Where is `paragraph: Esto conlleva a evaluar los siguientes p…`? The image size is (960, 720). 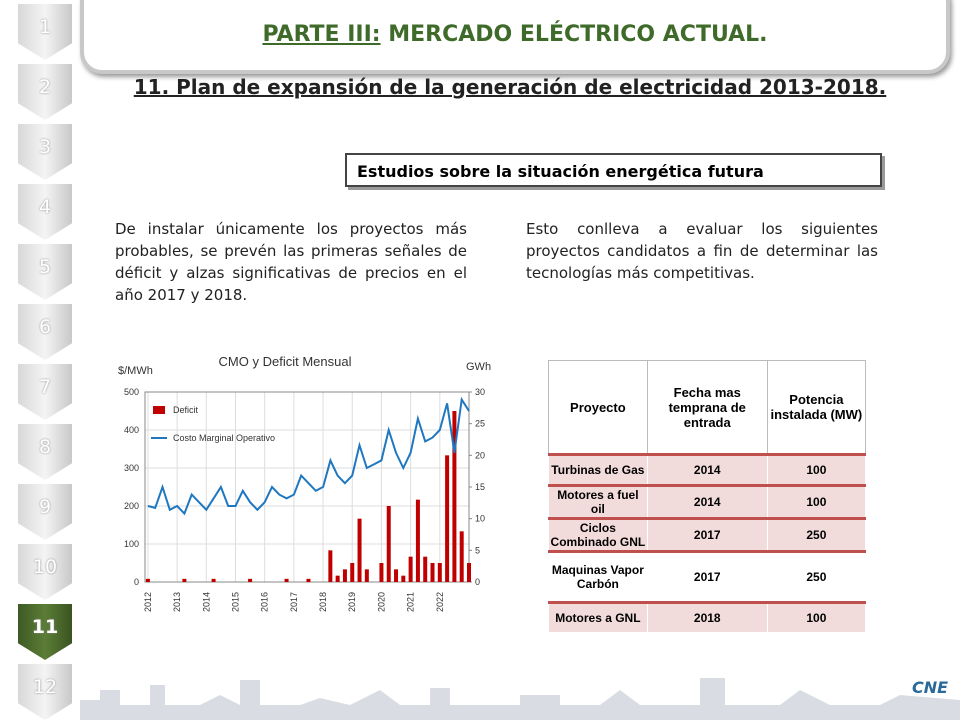
paragraph: Esto conlleva a evaluar los siguientes p… is located at coordinates (702, 251).